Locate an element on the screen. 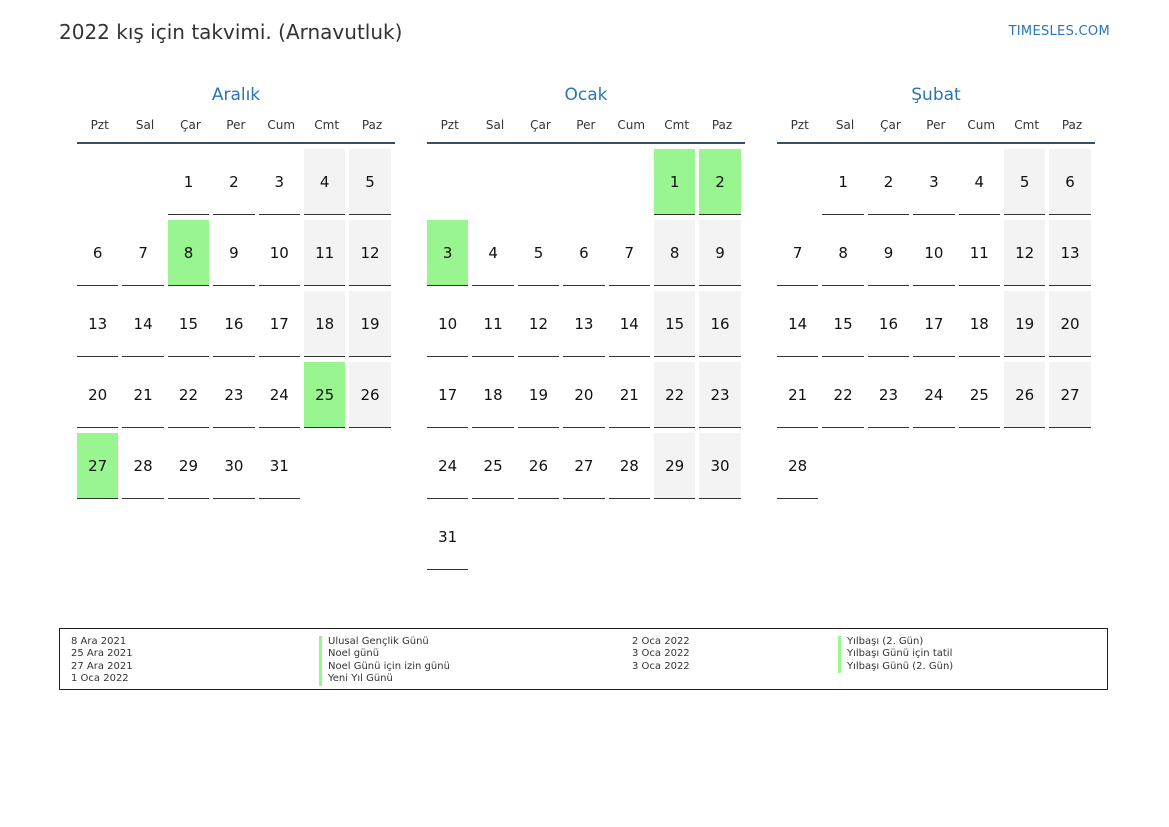 The width and height of the screenshot is (1169, 827). legend-date: 27 Ara 2021 is located at coordinates (102, 666).